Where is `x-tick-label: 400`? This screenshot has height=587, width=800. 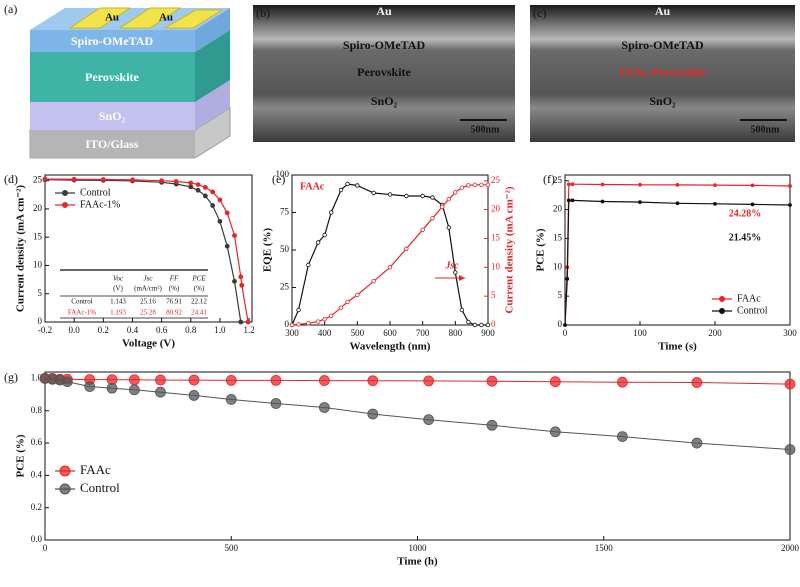
x-tick-label: 400 is located at coordinates (325, 333).